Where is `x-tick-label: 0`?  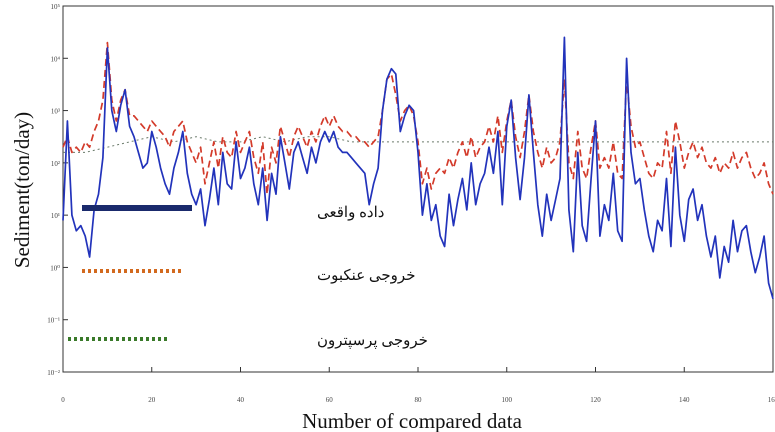 x-tick-label: 0 is located at coordinates (63, 400).